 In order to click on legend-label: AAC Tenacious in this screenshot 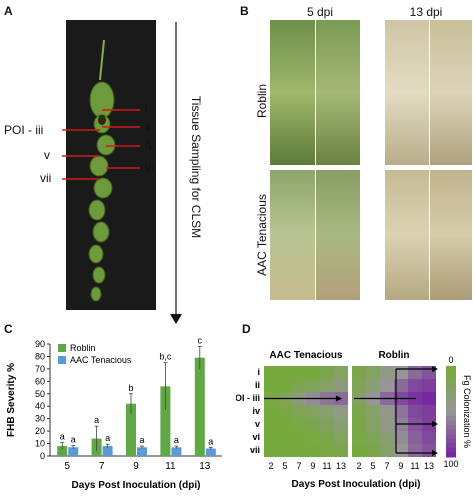, I will do `click(101, 360)`.